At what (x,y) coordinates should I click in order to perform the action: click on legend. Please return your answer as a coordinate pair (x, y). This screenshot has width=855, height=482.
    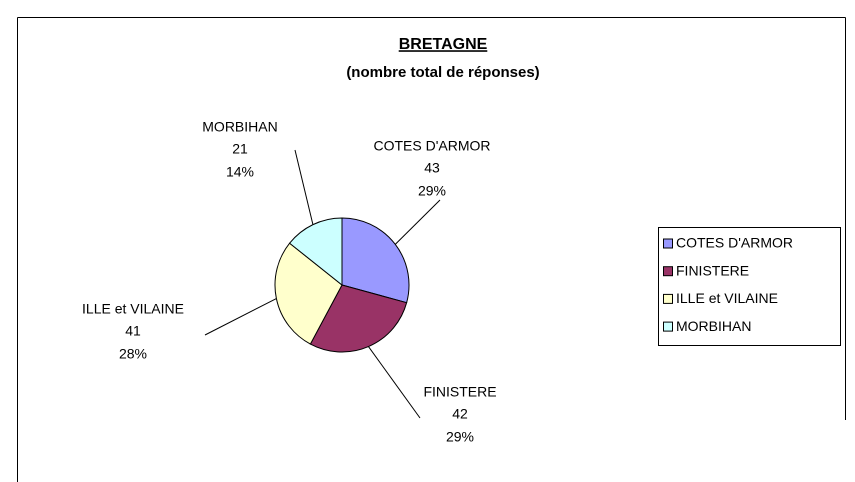
    Looking at the image, I should click on (749, 286).